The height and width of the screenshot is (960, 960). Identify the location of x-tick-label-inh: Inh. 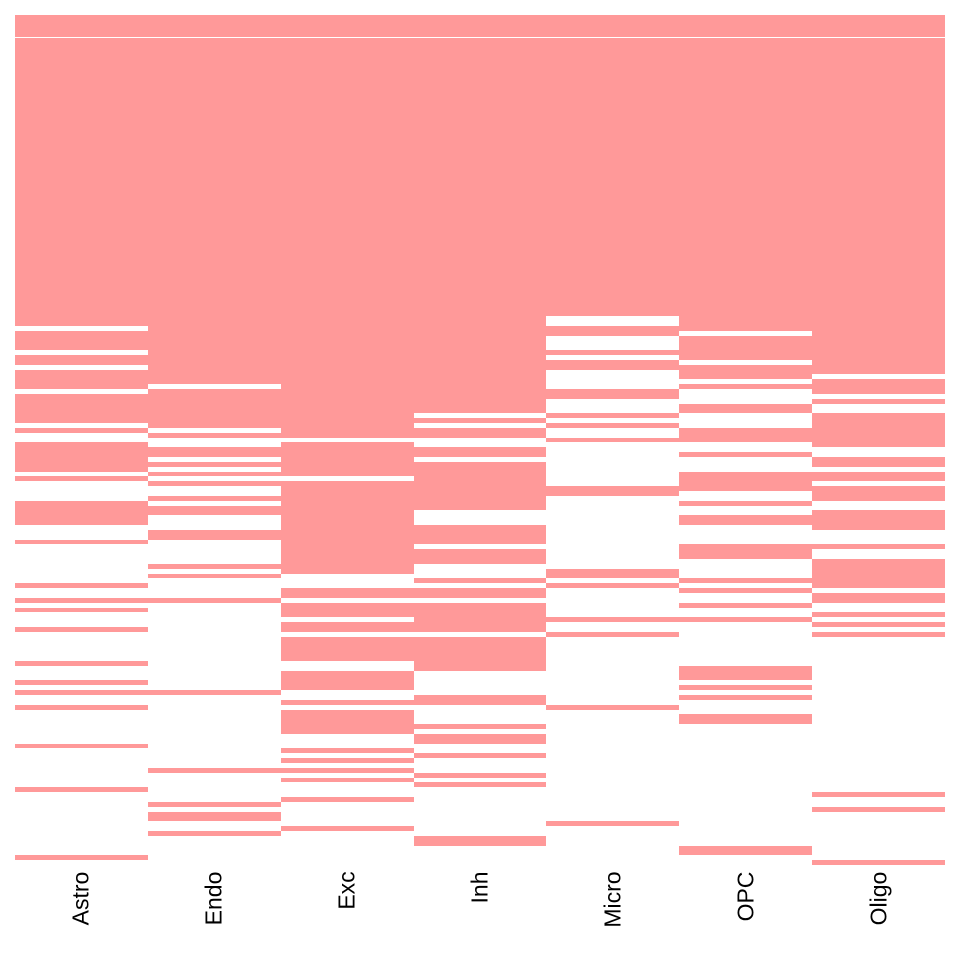
(480, 905).